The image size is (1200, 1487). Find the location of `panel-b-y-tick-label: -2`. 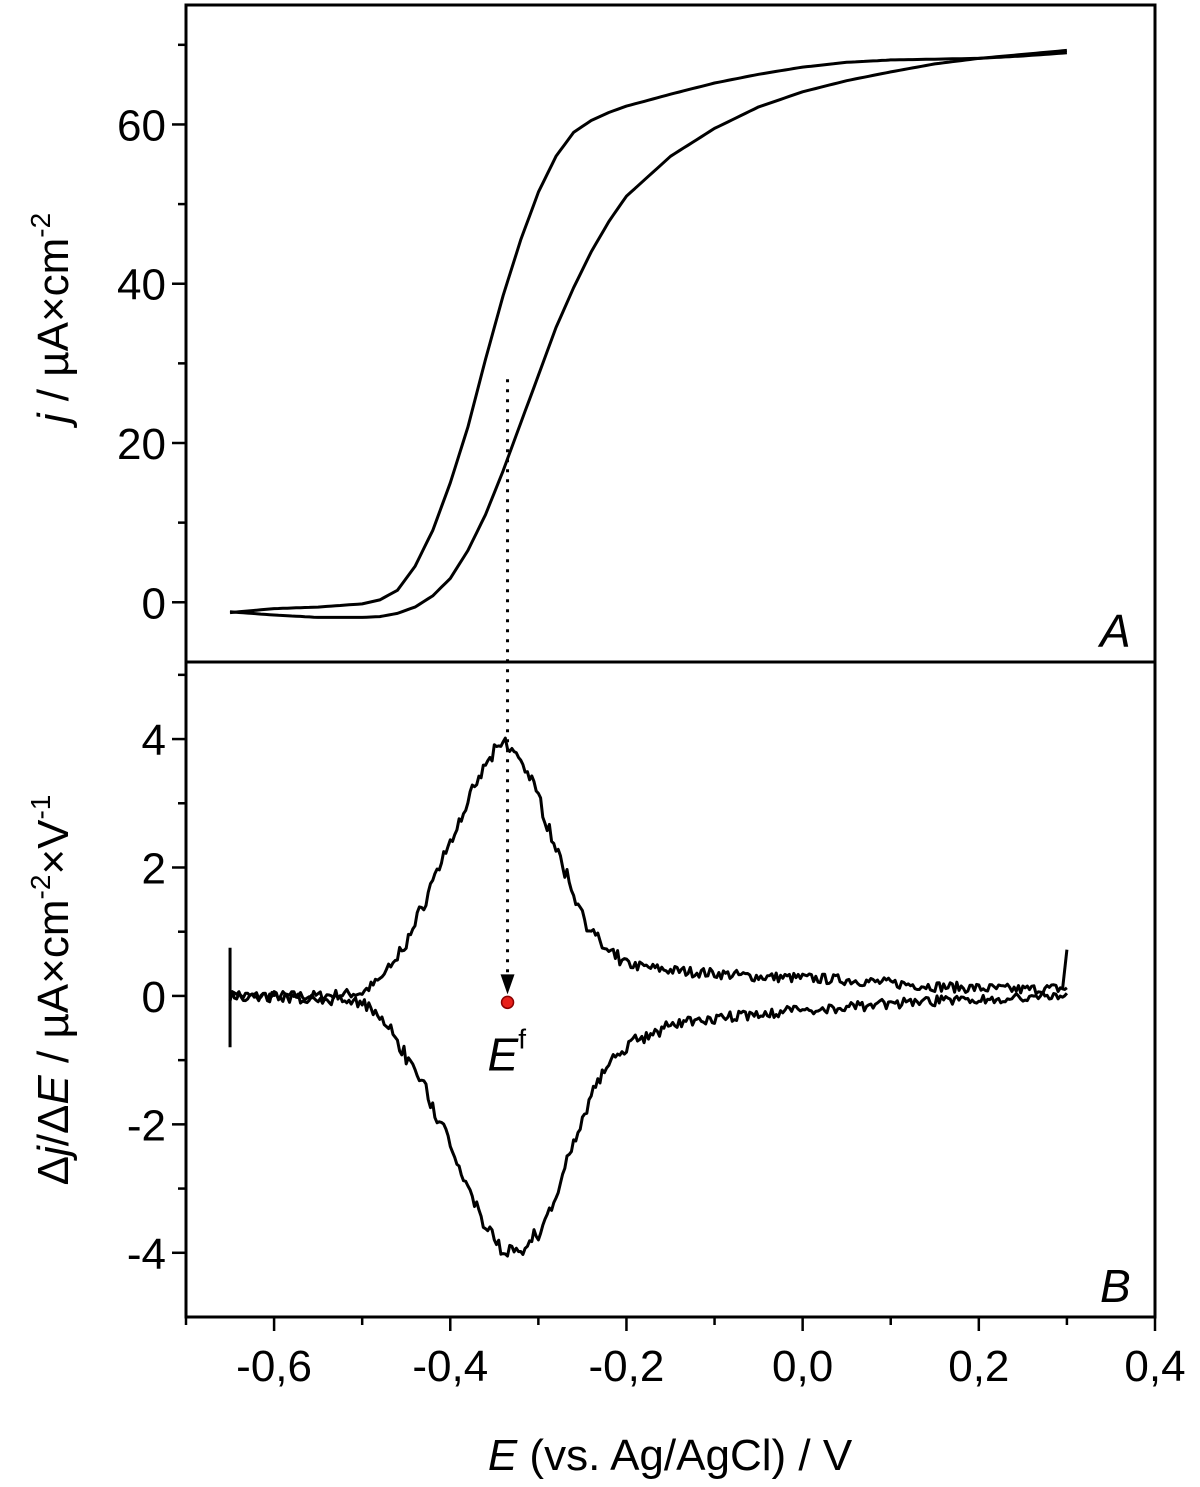

panel-b-y-tick-label: -2 is located at coordinates (146, 1125).